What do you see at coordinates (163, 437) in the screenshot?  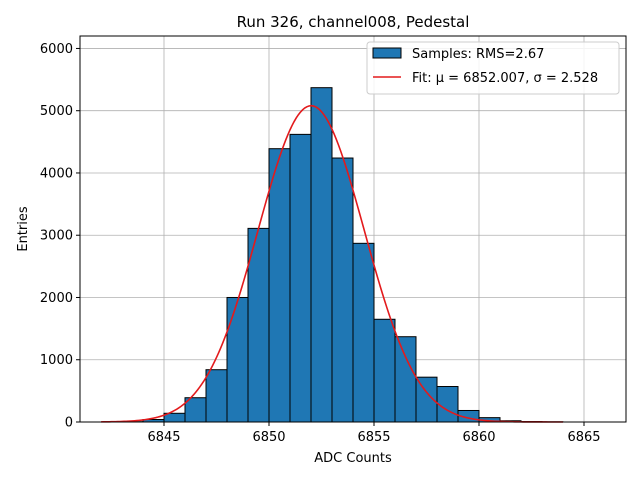 I see `x-tick-label: 6845` at bounding box center [163, 437].